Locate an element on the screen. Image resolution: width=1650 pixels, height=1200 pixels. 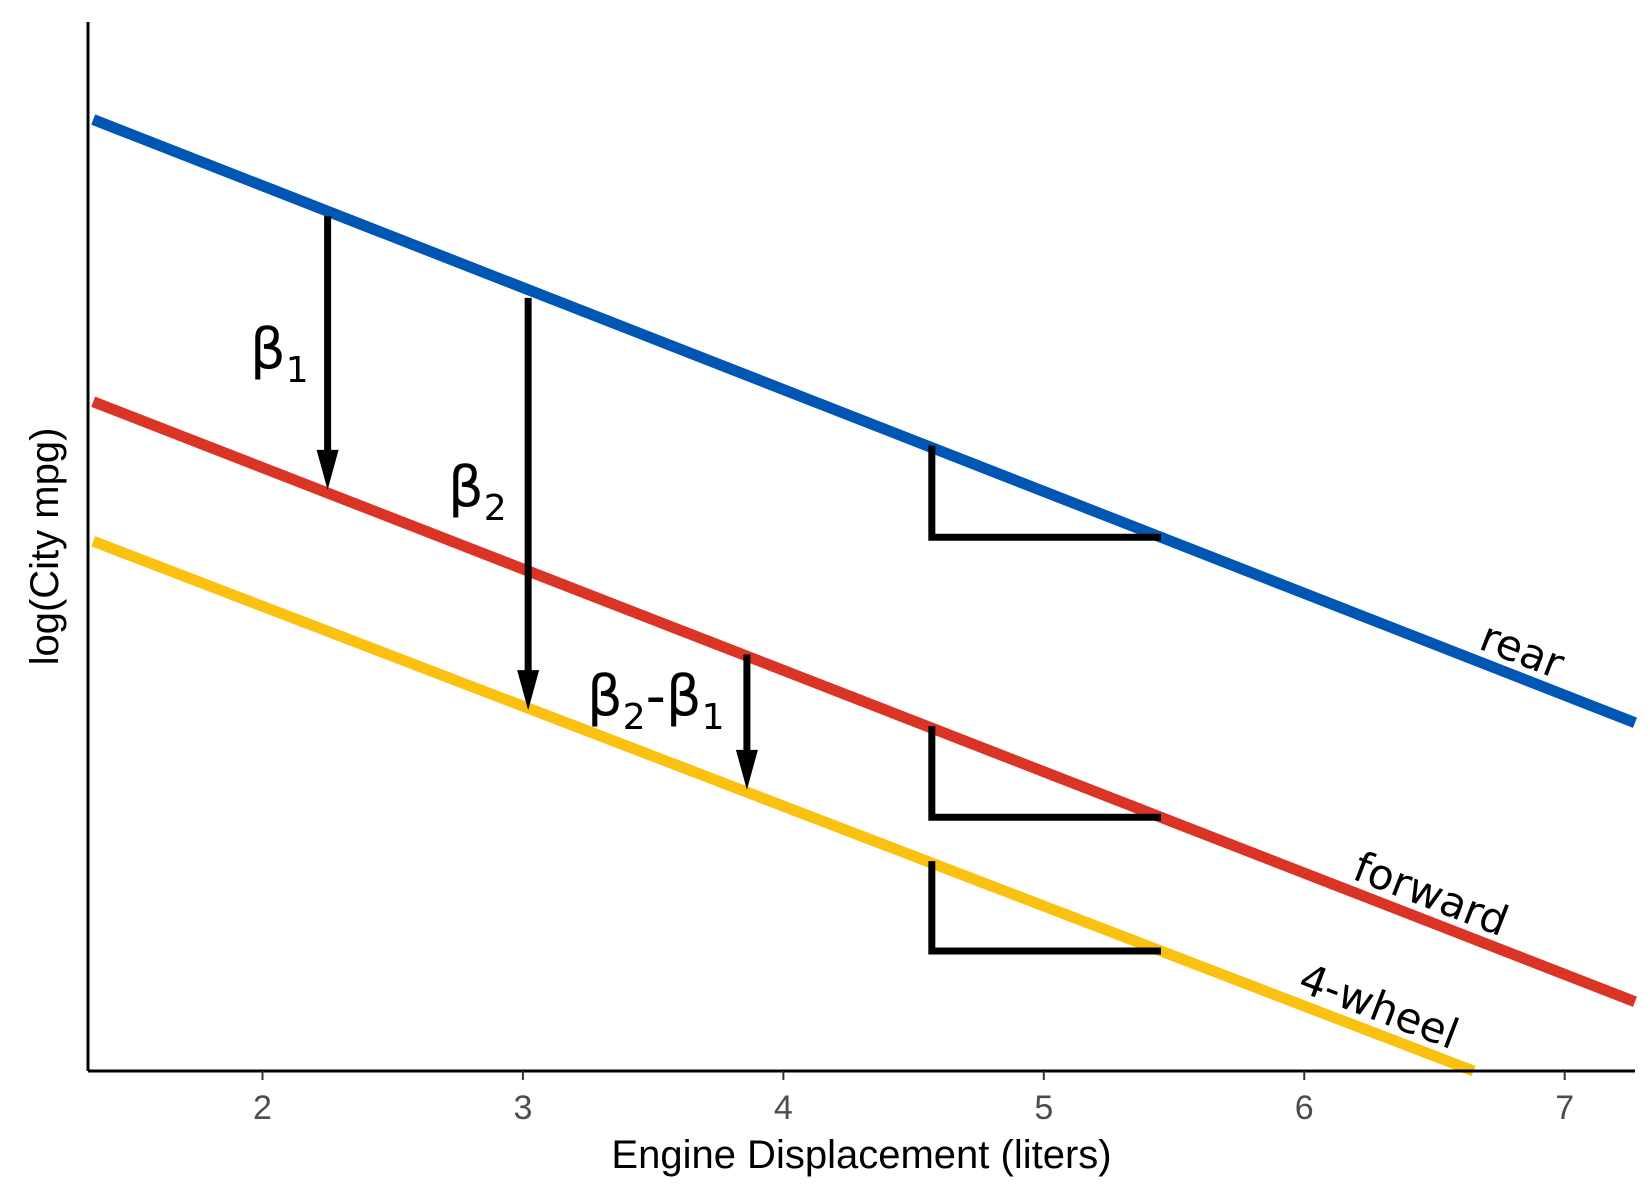
y-axis-title: log(City mpg) is located at coordinates (45, 547).